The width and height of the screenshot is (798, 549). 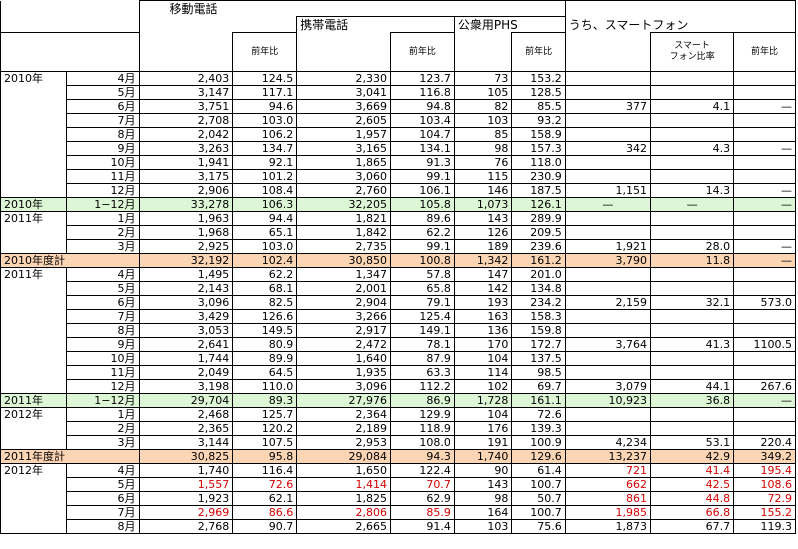 What do you see at coordinates (103, 162) in the screenshot?
I see `row-period: 10月` at bounding box center [103, 162].